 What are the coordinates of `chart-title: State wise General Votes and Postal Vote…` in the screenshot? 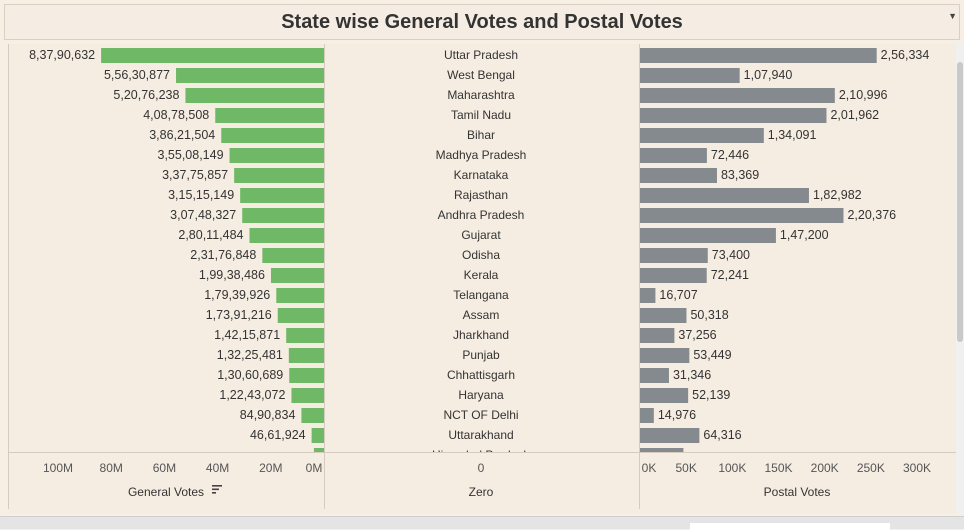 It's located at (482, 21).